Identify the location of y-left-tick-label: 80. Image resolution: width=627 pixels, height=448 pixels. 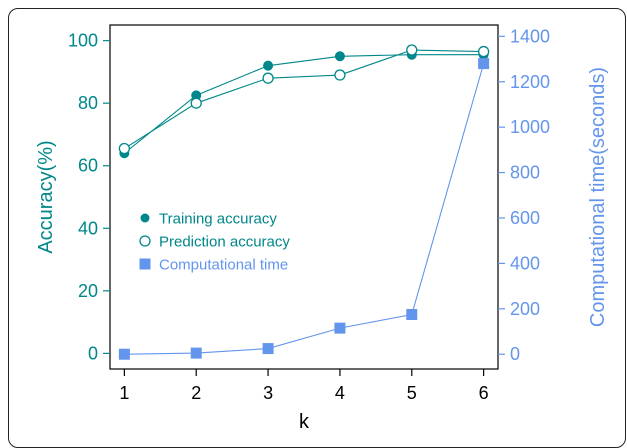
(88, 103).